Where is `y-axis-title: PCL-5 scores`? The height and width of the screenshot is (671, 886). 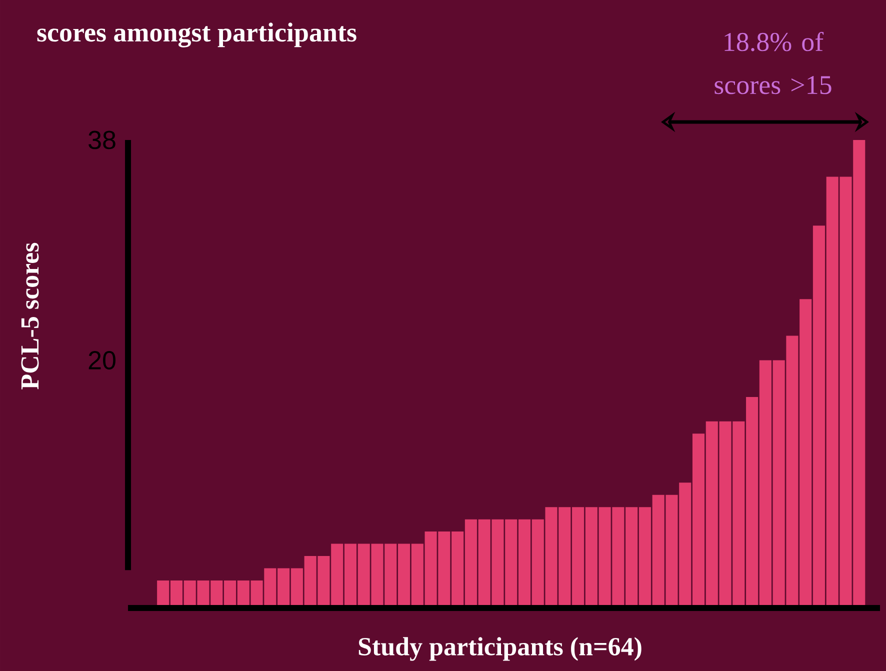 y-axis-title: PCL-5 scores is located at coordinates (30, 316).